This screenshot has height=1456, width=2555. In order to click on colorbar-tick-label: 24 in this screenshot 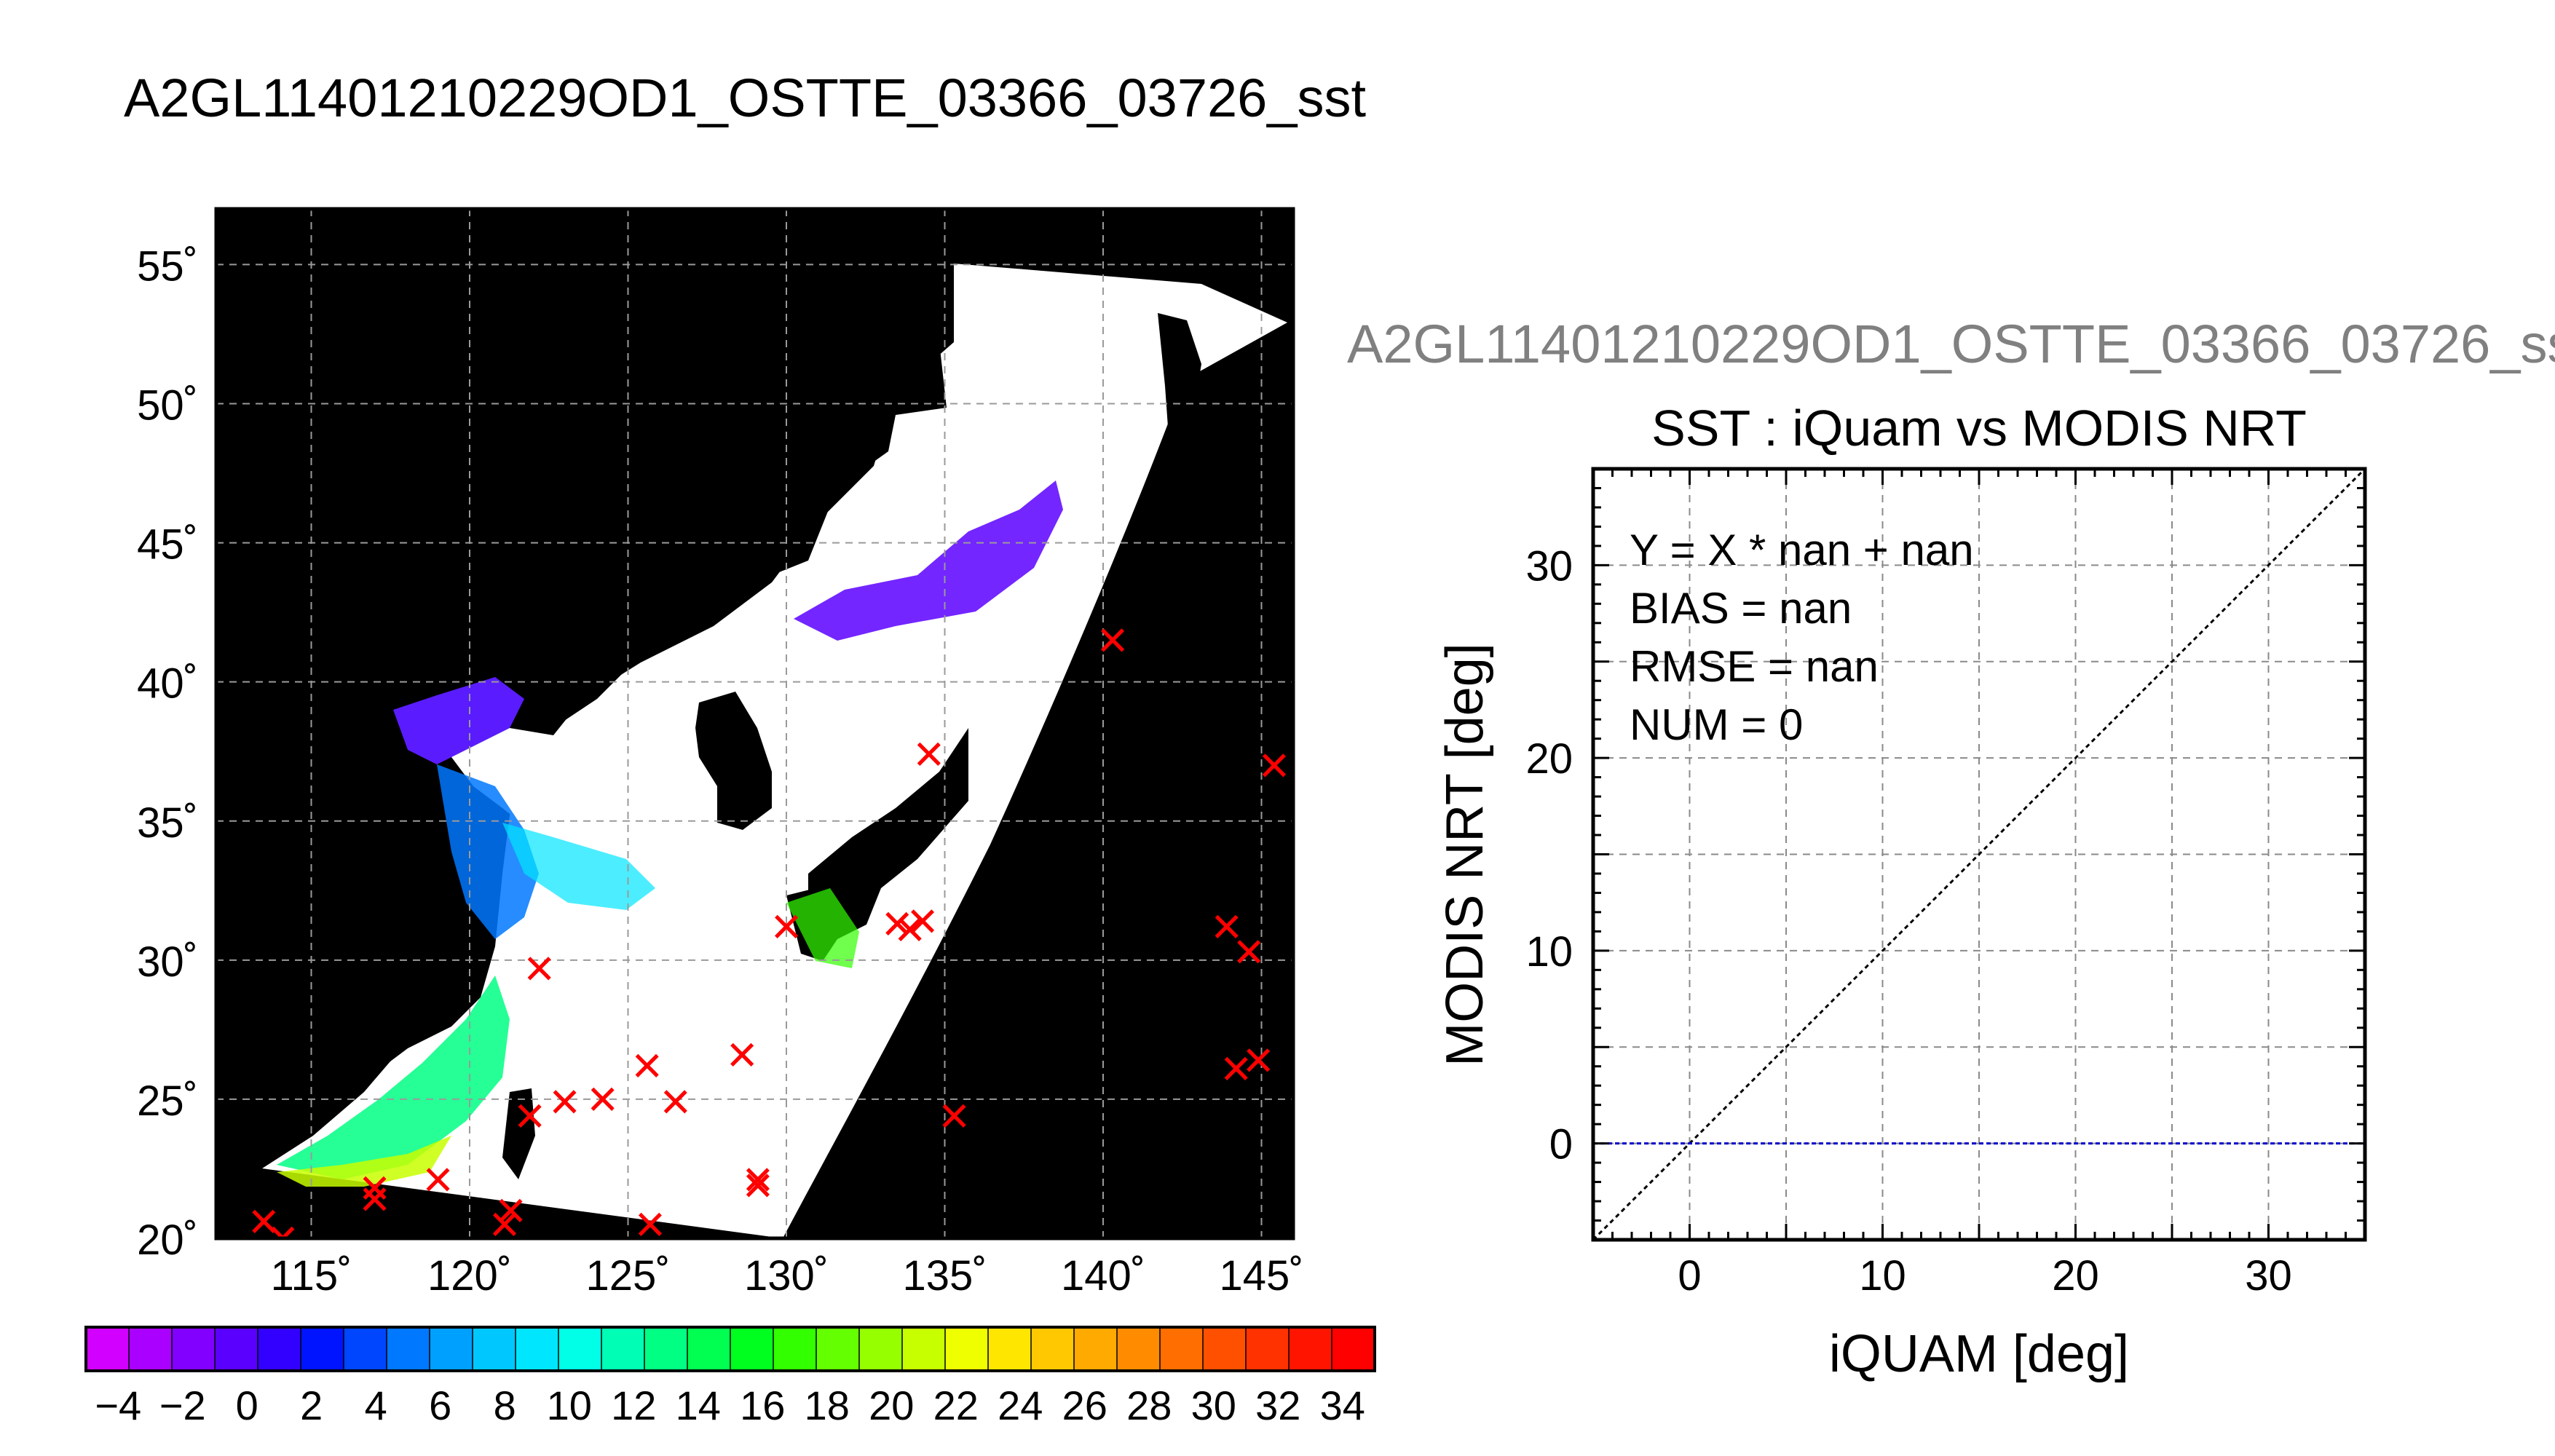, I will do `click(1020, 1405)`.